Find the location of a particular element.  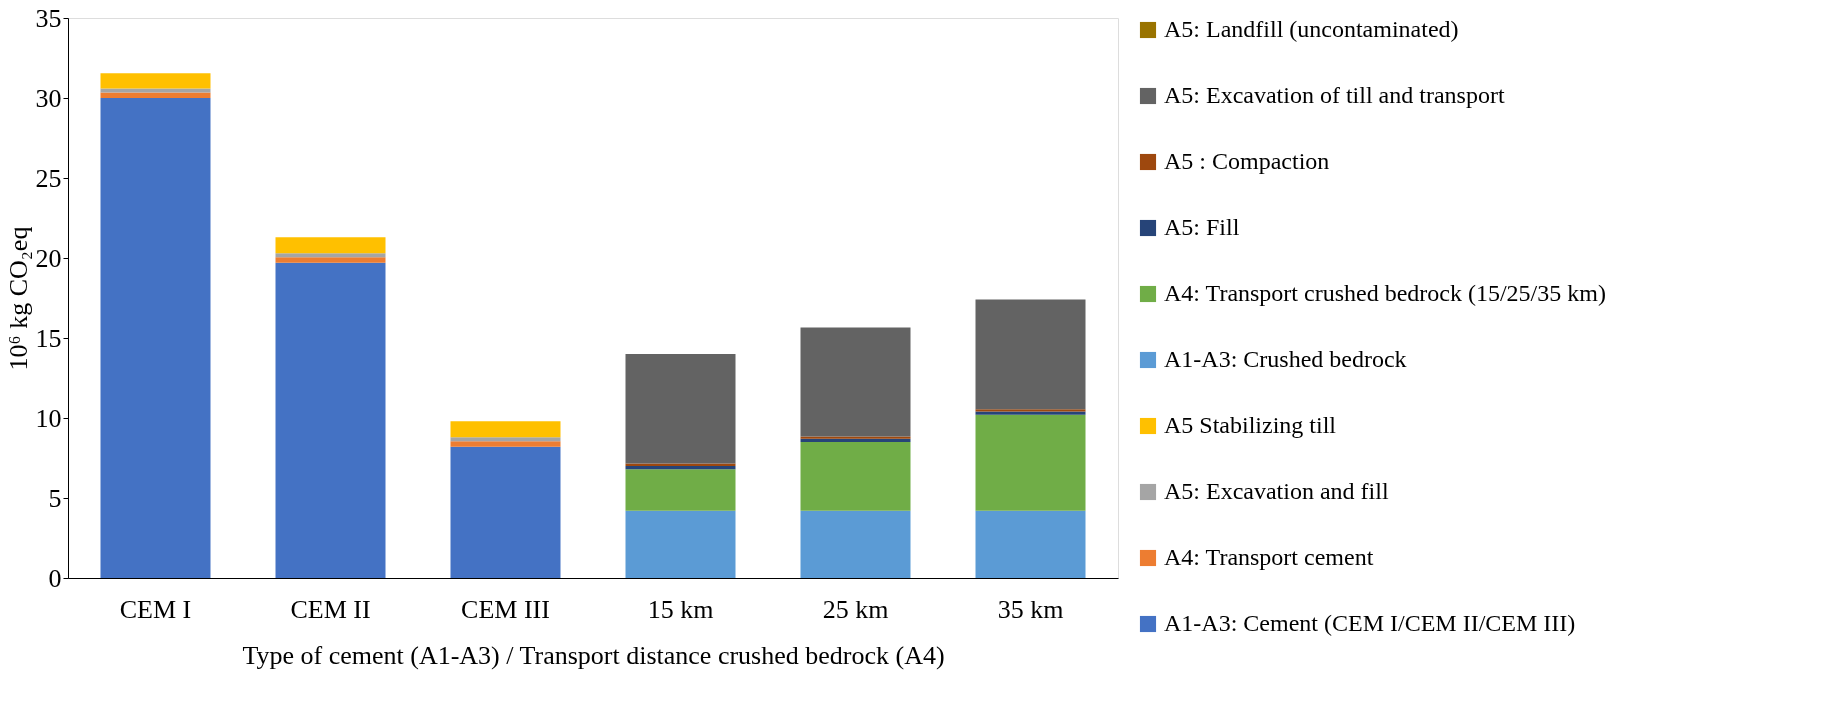

y-tick-label: 5 is located at coordinates (55, 498).